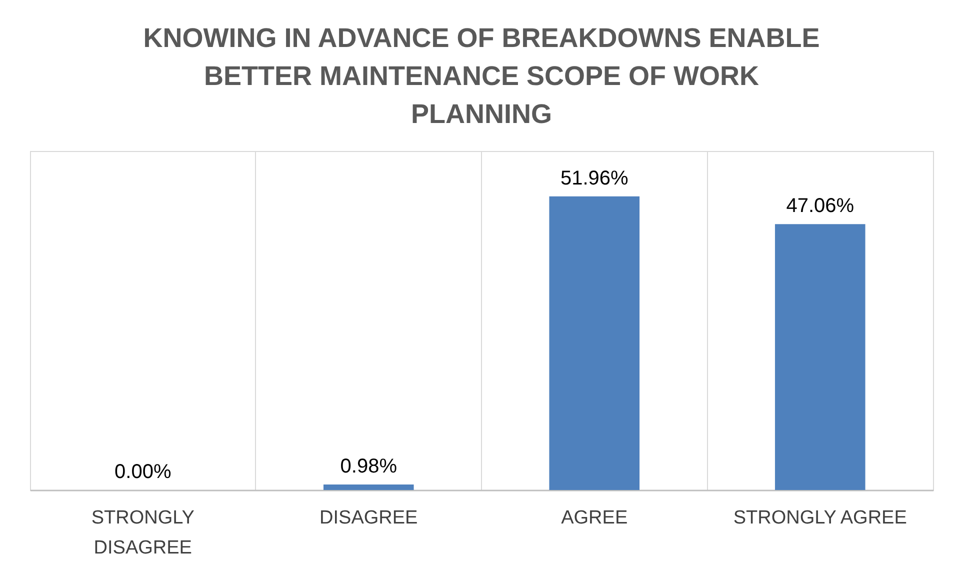  What do you see at coordinates (481, 76) in the screenshot?
I see `chart-title: KNOWING IN ADVANCE OF BREAKDOWNS ENABLE BETTER MAINTENANCE SCOPE OF WORK PLANNING` at bounding box center [481, 76].